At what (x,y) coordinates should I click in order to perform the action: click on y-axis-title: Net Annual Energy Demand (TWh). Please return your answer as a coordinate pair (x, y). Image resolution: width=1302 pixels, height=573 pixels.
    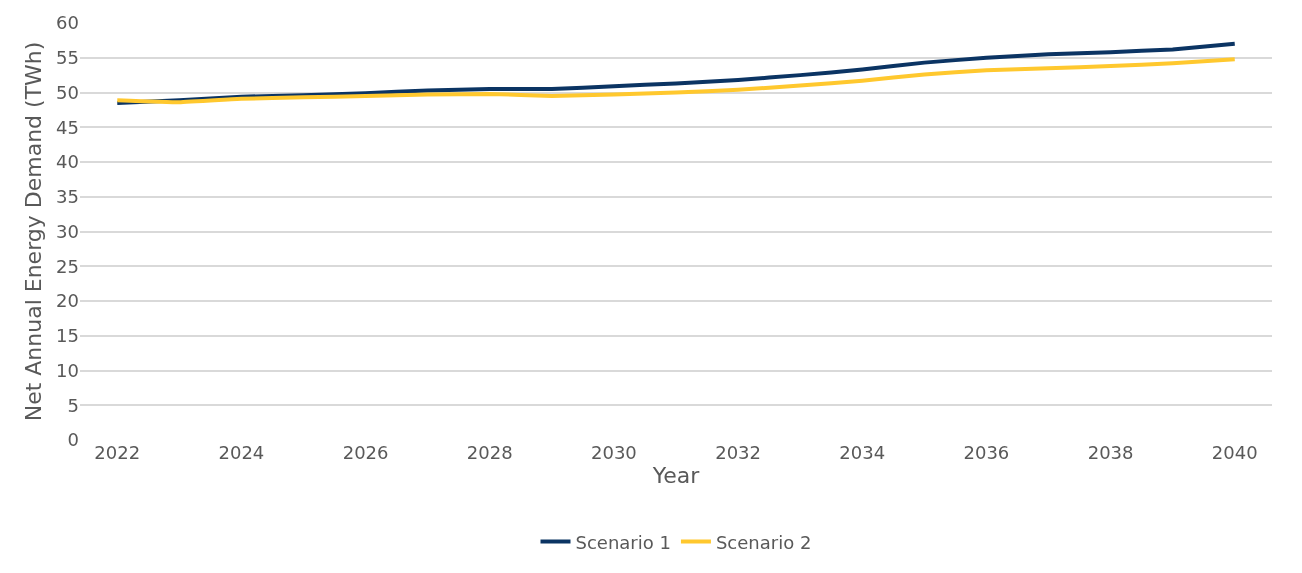
    Looking at the image, I should click on (33, 231).